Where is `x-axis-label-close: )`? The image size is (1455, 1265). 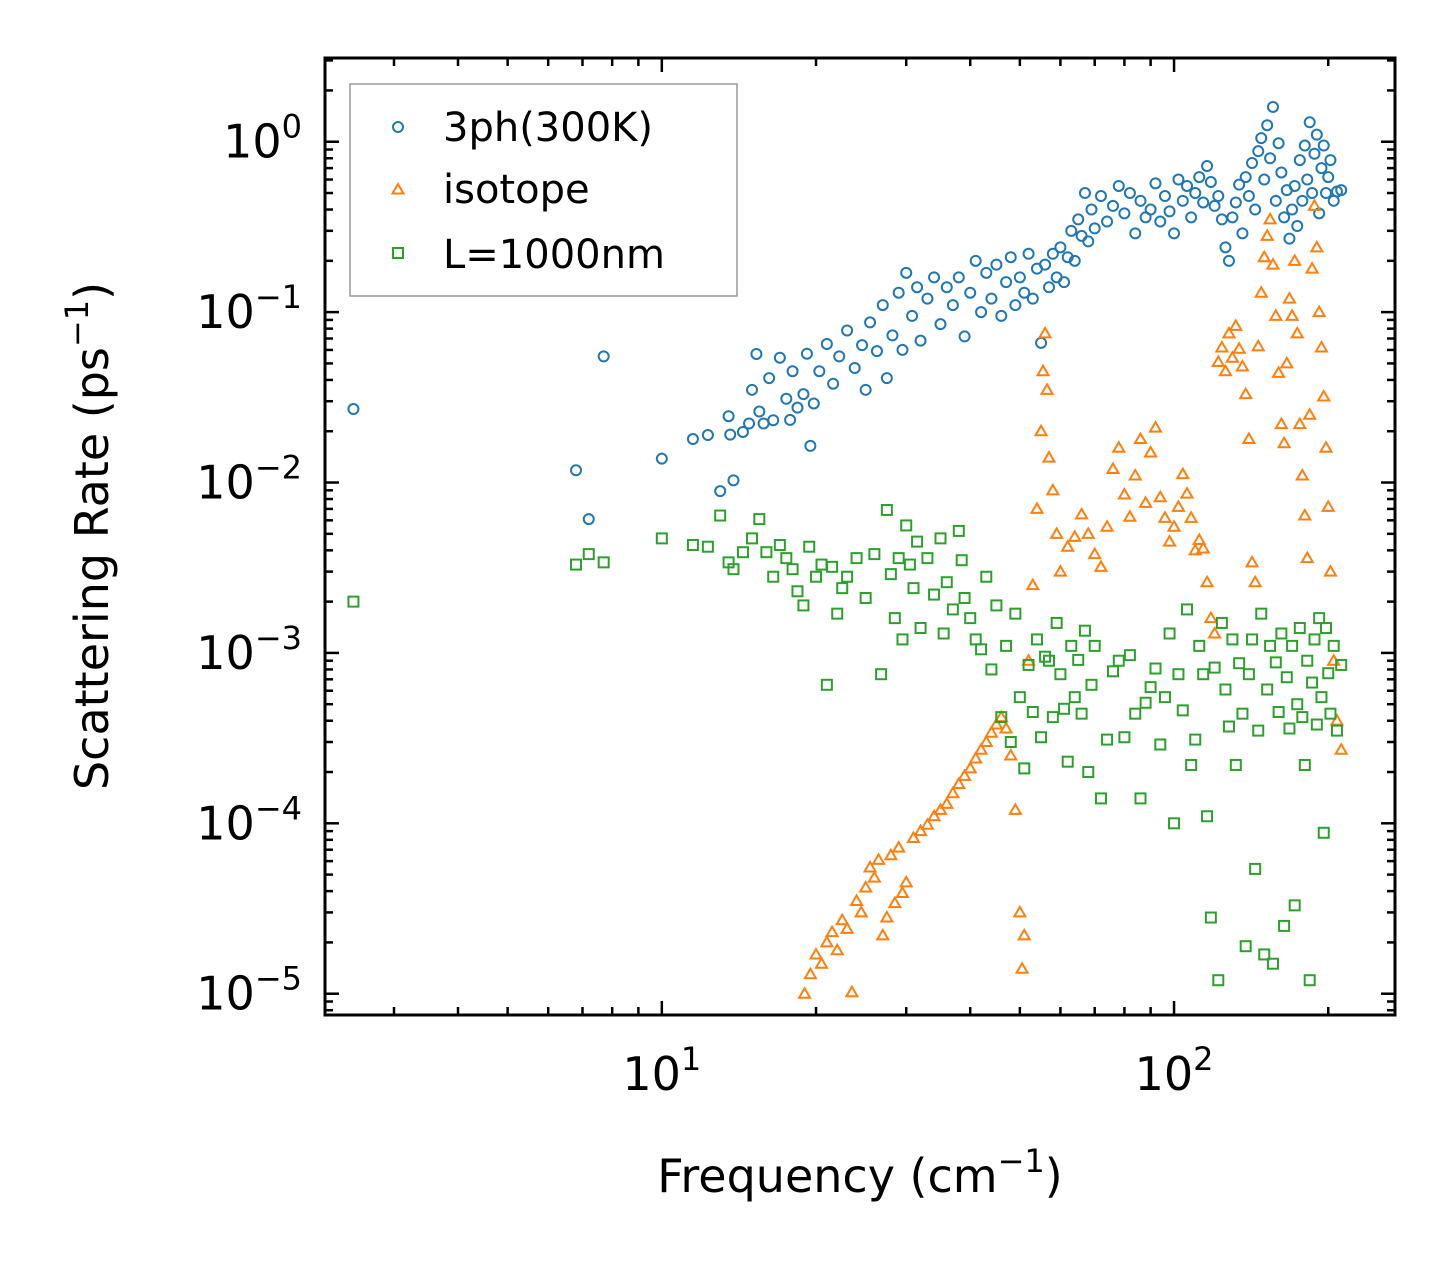
x-axis-label-close: ) is located at coordinates (1054, 1176).